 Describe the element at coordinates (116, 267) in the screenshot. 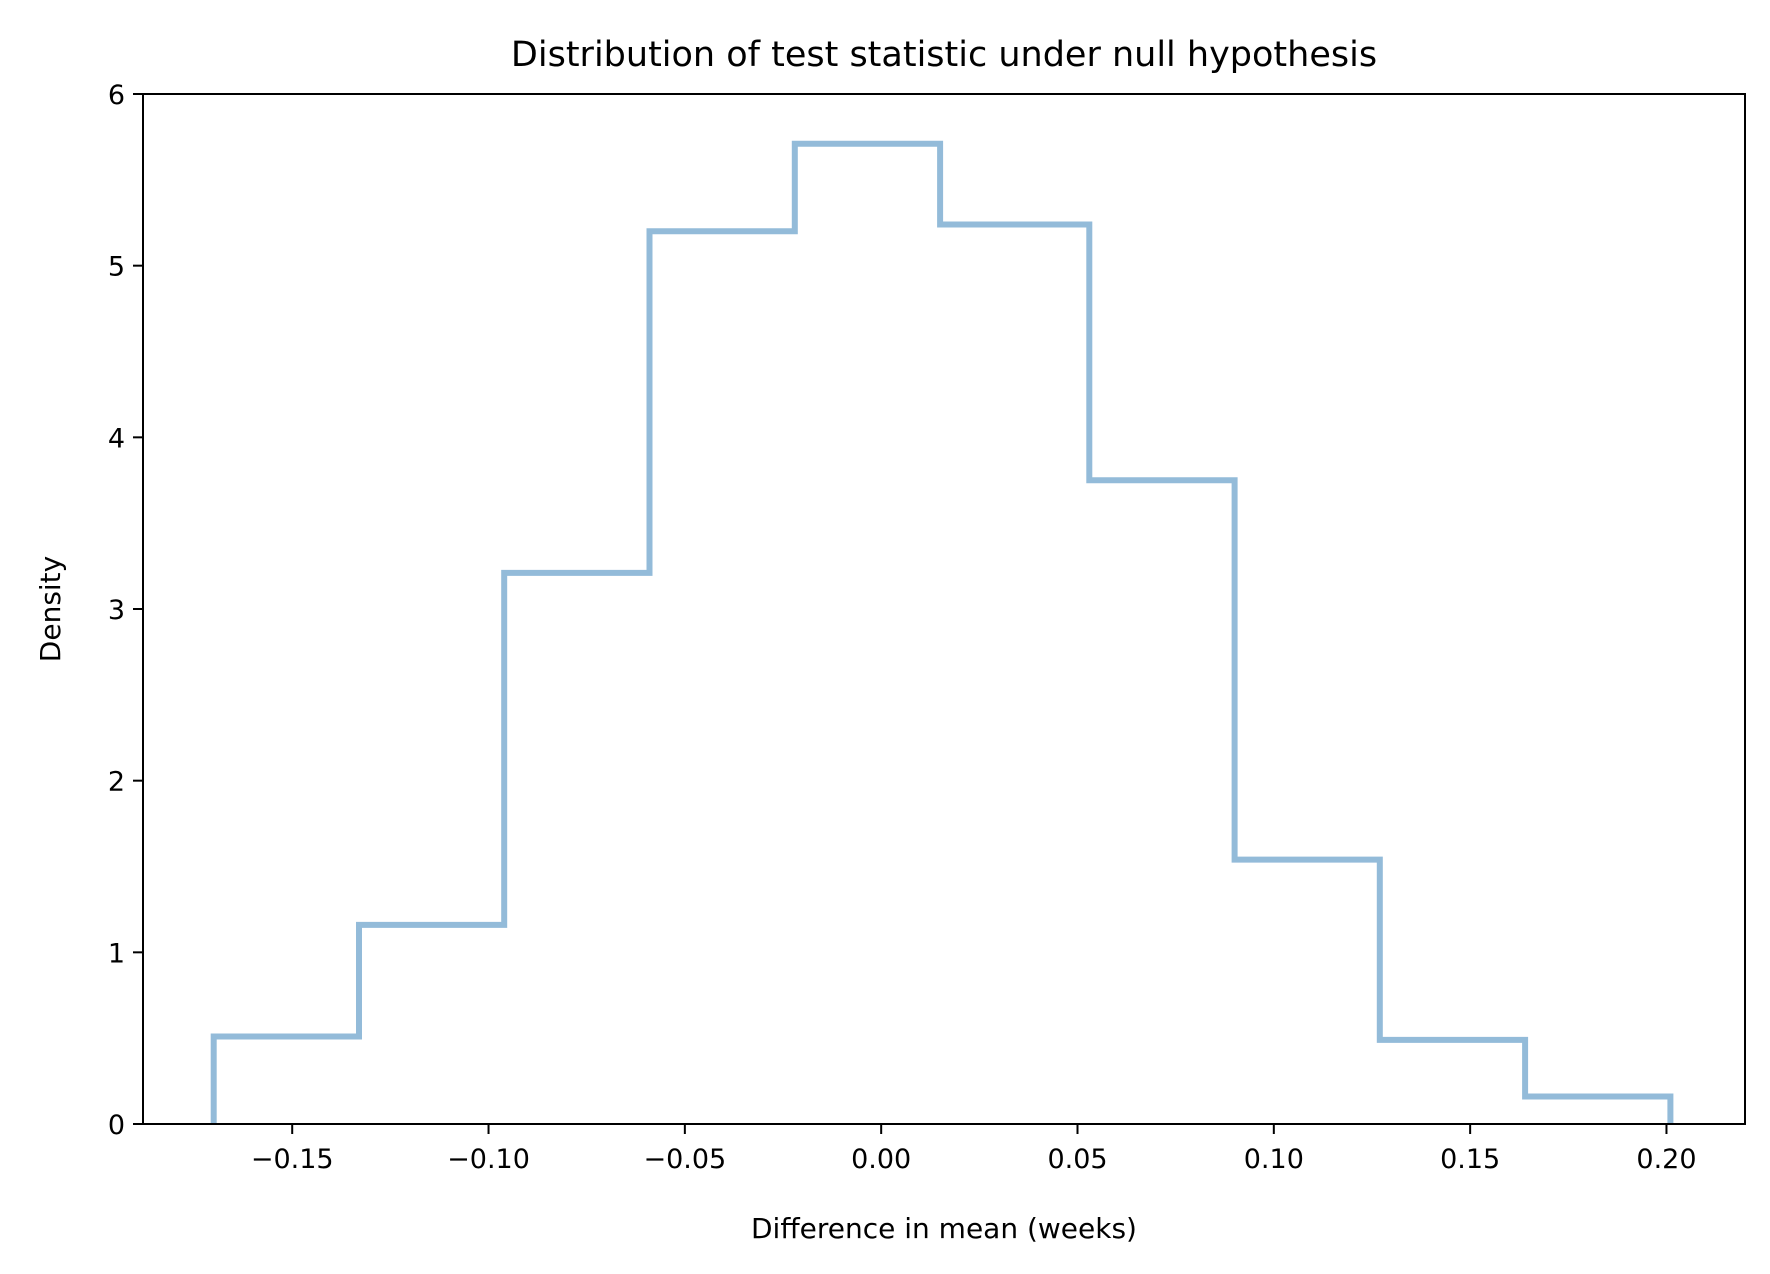

I see `y-tick-label: 5` at that location.